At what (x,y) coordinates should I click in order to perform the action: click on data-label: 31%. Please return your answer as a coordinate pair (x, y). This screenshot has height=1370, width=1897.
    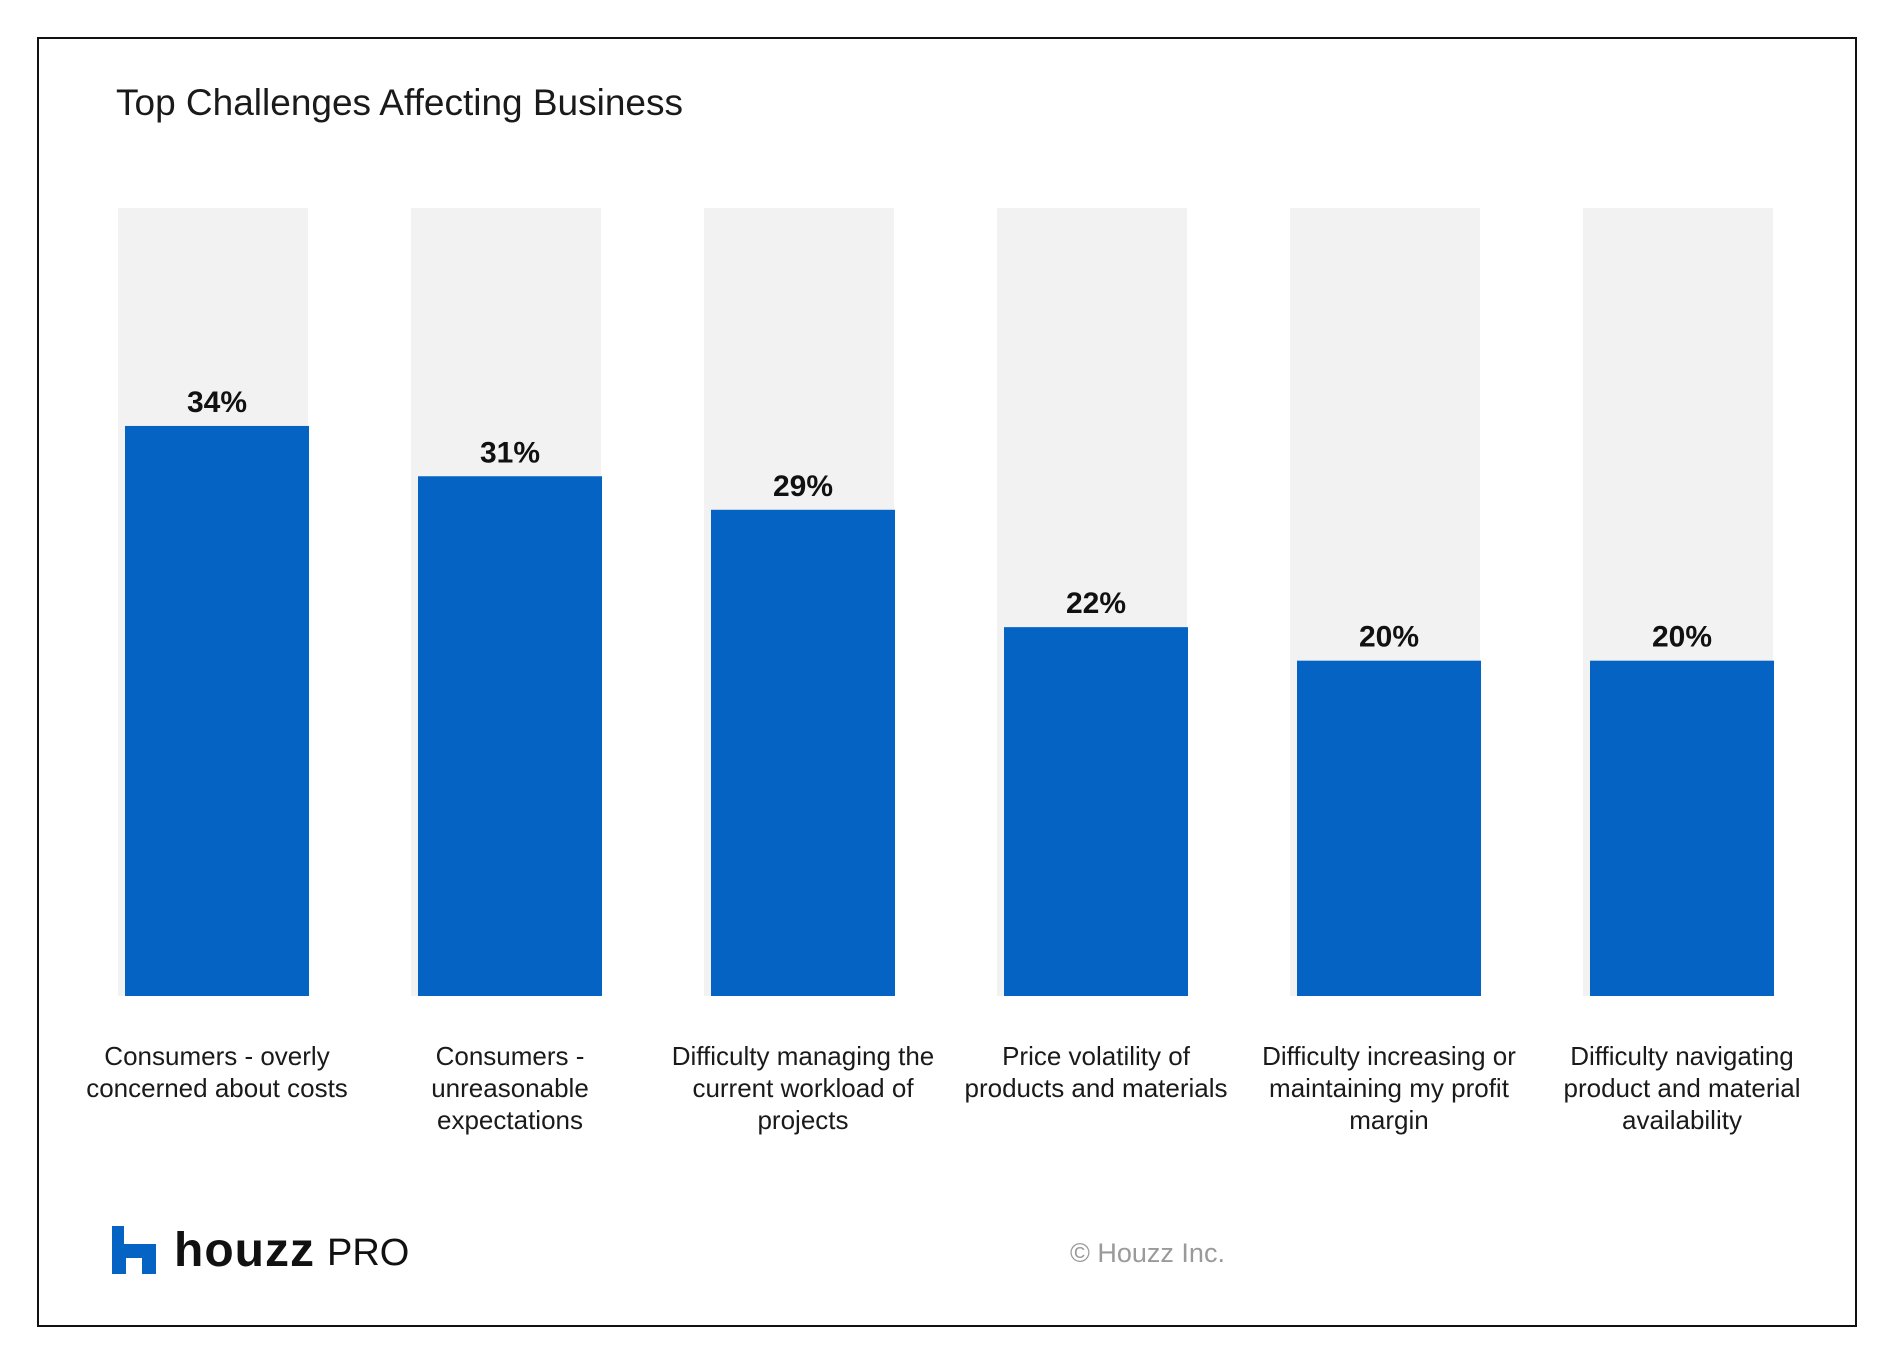
    Looking at the image, I should click on (510, 452).